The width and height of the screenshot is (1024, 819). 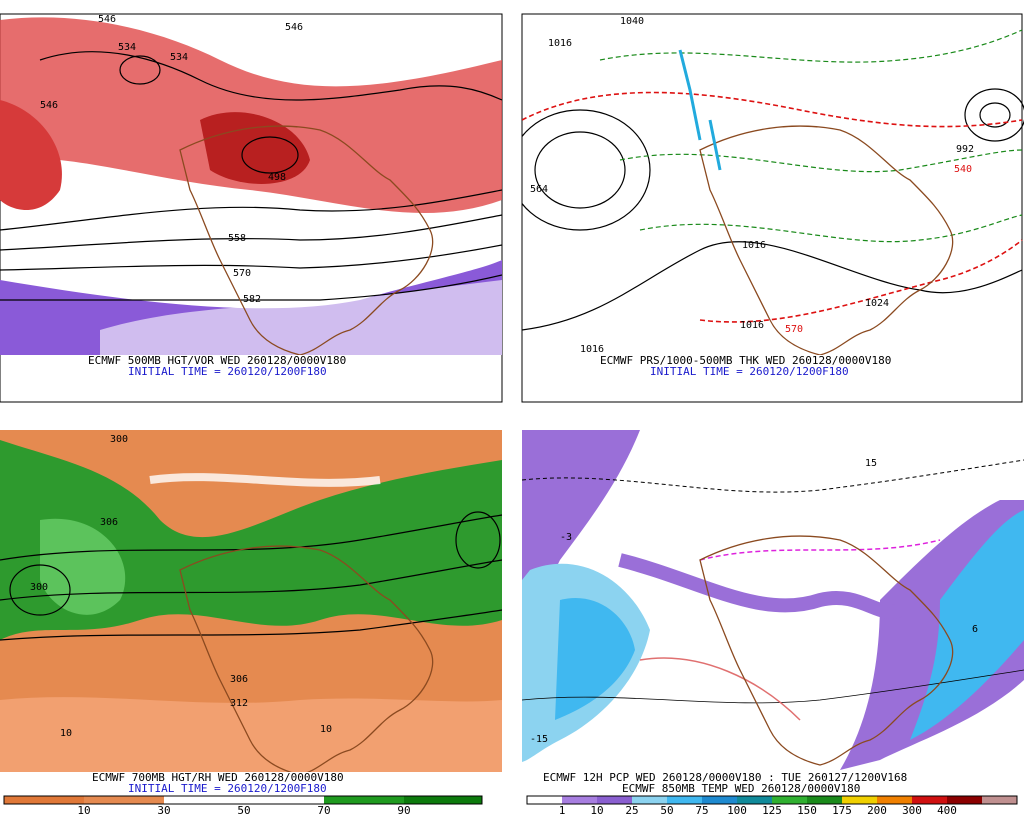 I want to click on contour-label: -3, so click(x=566, y=537).